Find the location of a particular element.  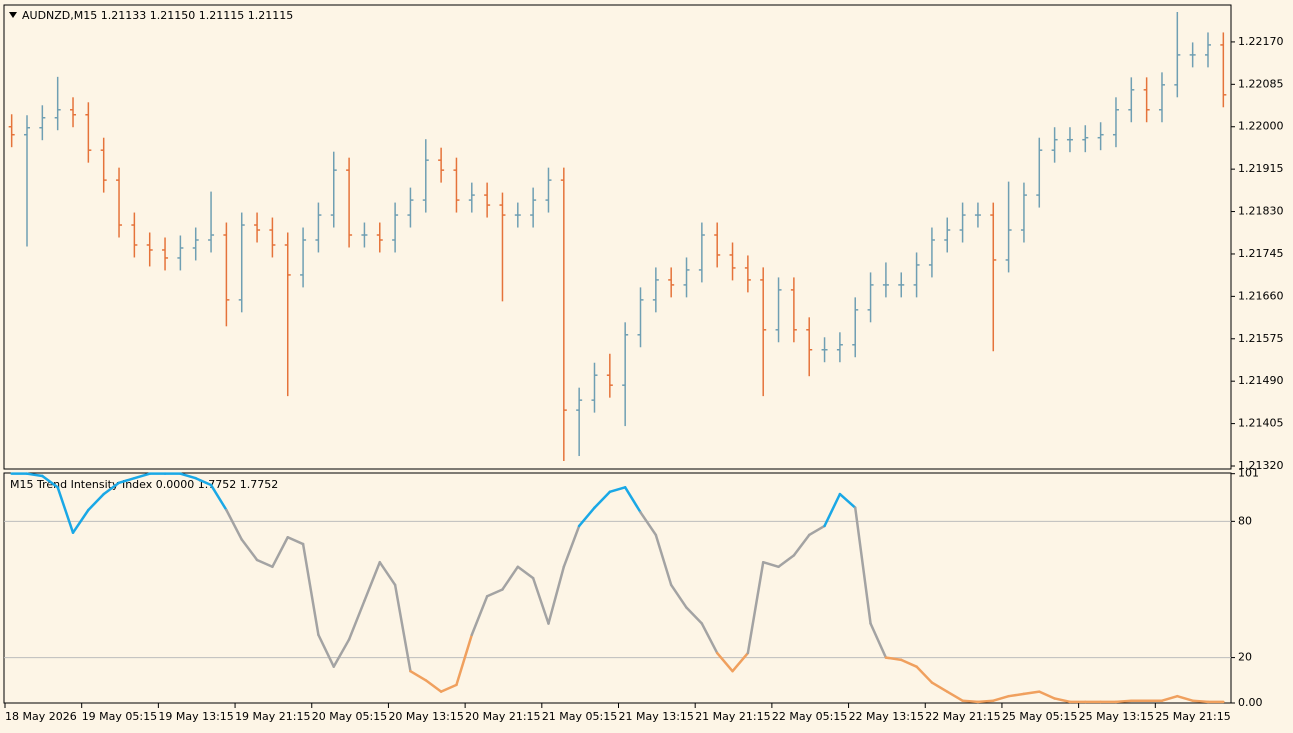

x-tick-label: 22 May 13:15 is located at coordinates (886, 716).